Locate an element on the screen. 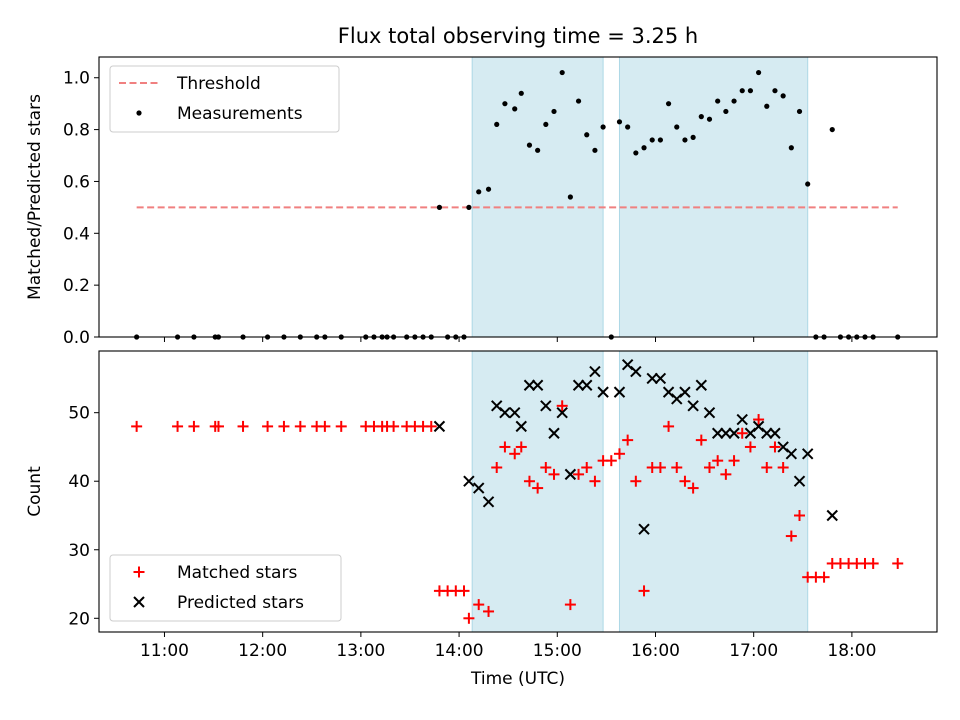 The image size is (960, 720). y-axis-label: Count is located at coordinates (35, 491).